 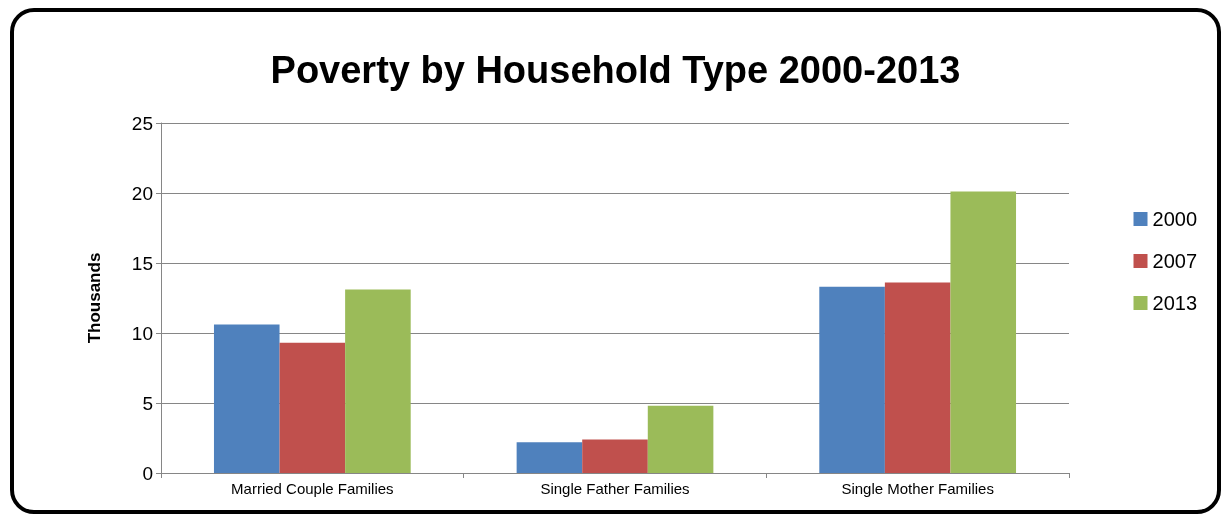 What do you see at coordinates (142, 193) in the screenshot?
I see `y-tick-label: 20` at bounding box center [142, 193].